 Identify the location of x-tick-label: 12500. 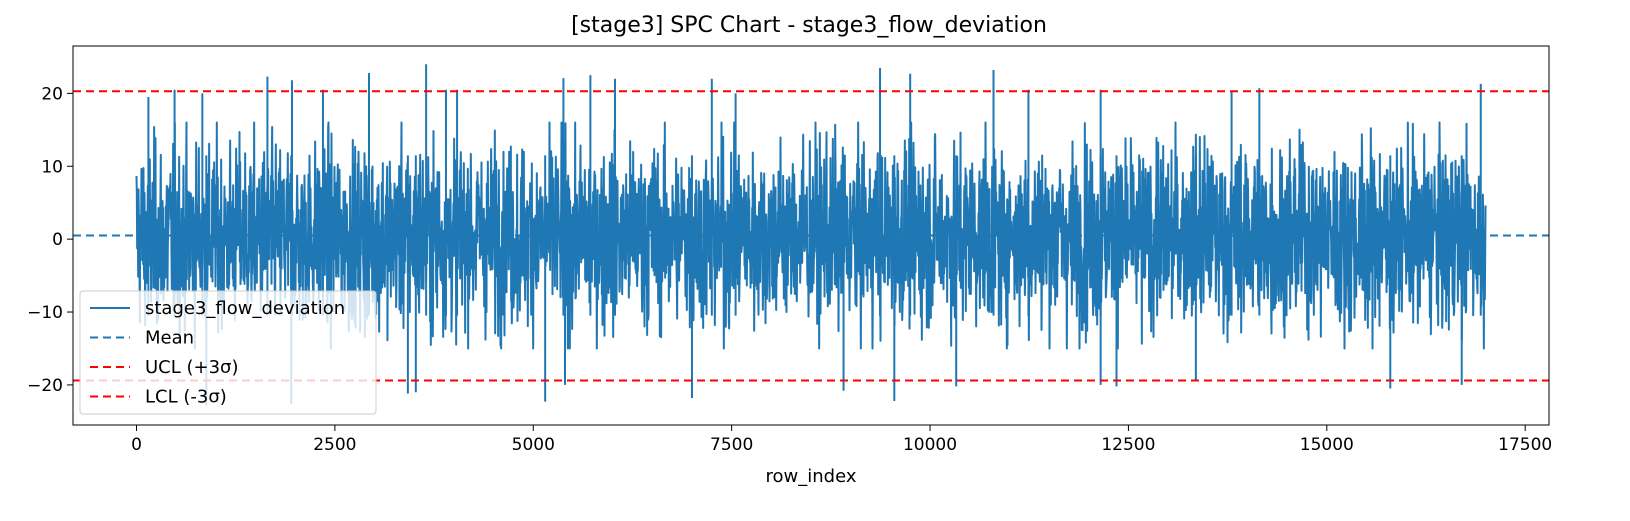
(1128, 445).